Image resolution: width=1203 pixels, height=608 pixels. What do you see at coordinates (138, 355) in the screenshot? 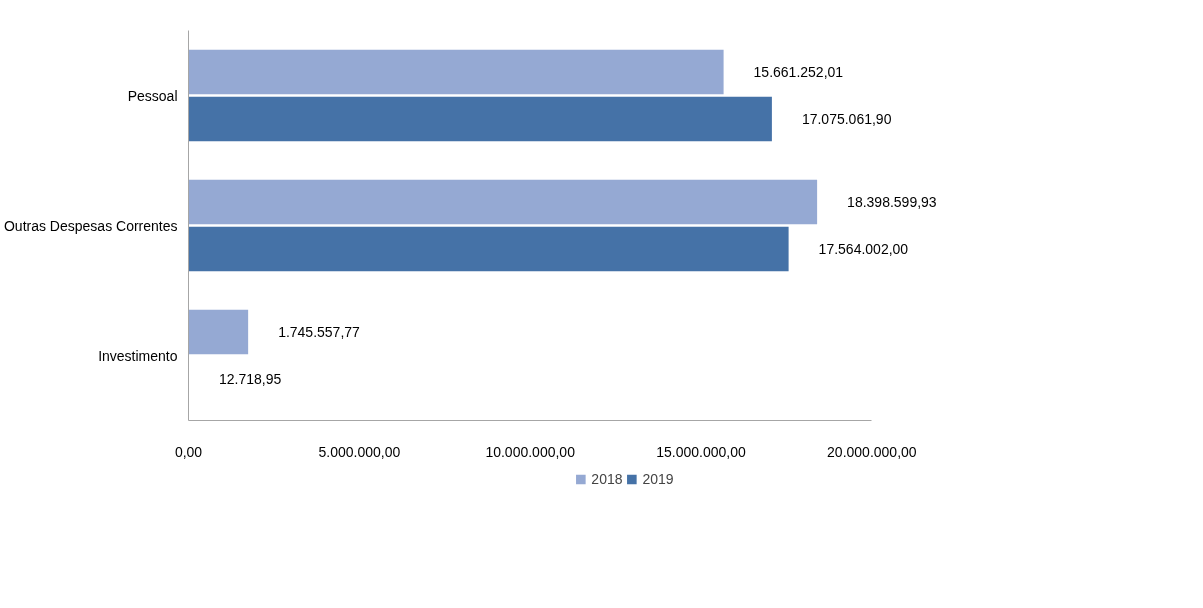
I see `y-tick-label: Investimento` at bounding box center [138, 355].